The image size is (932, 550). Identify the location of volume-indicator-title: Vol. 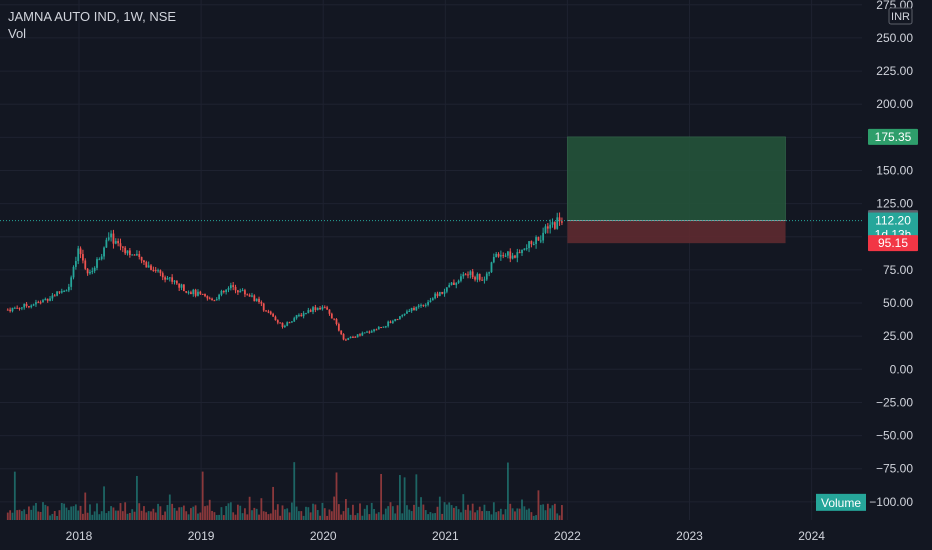
(17, 33).